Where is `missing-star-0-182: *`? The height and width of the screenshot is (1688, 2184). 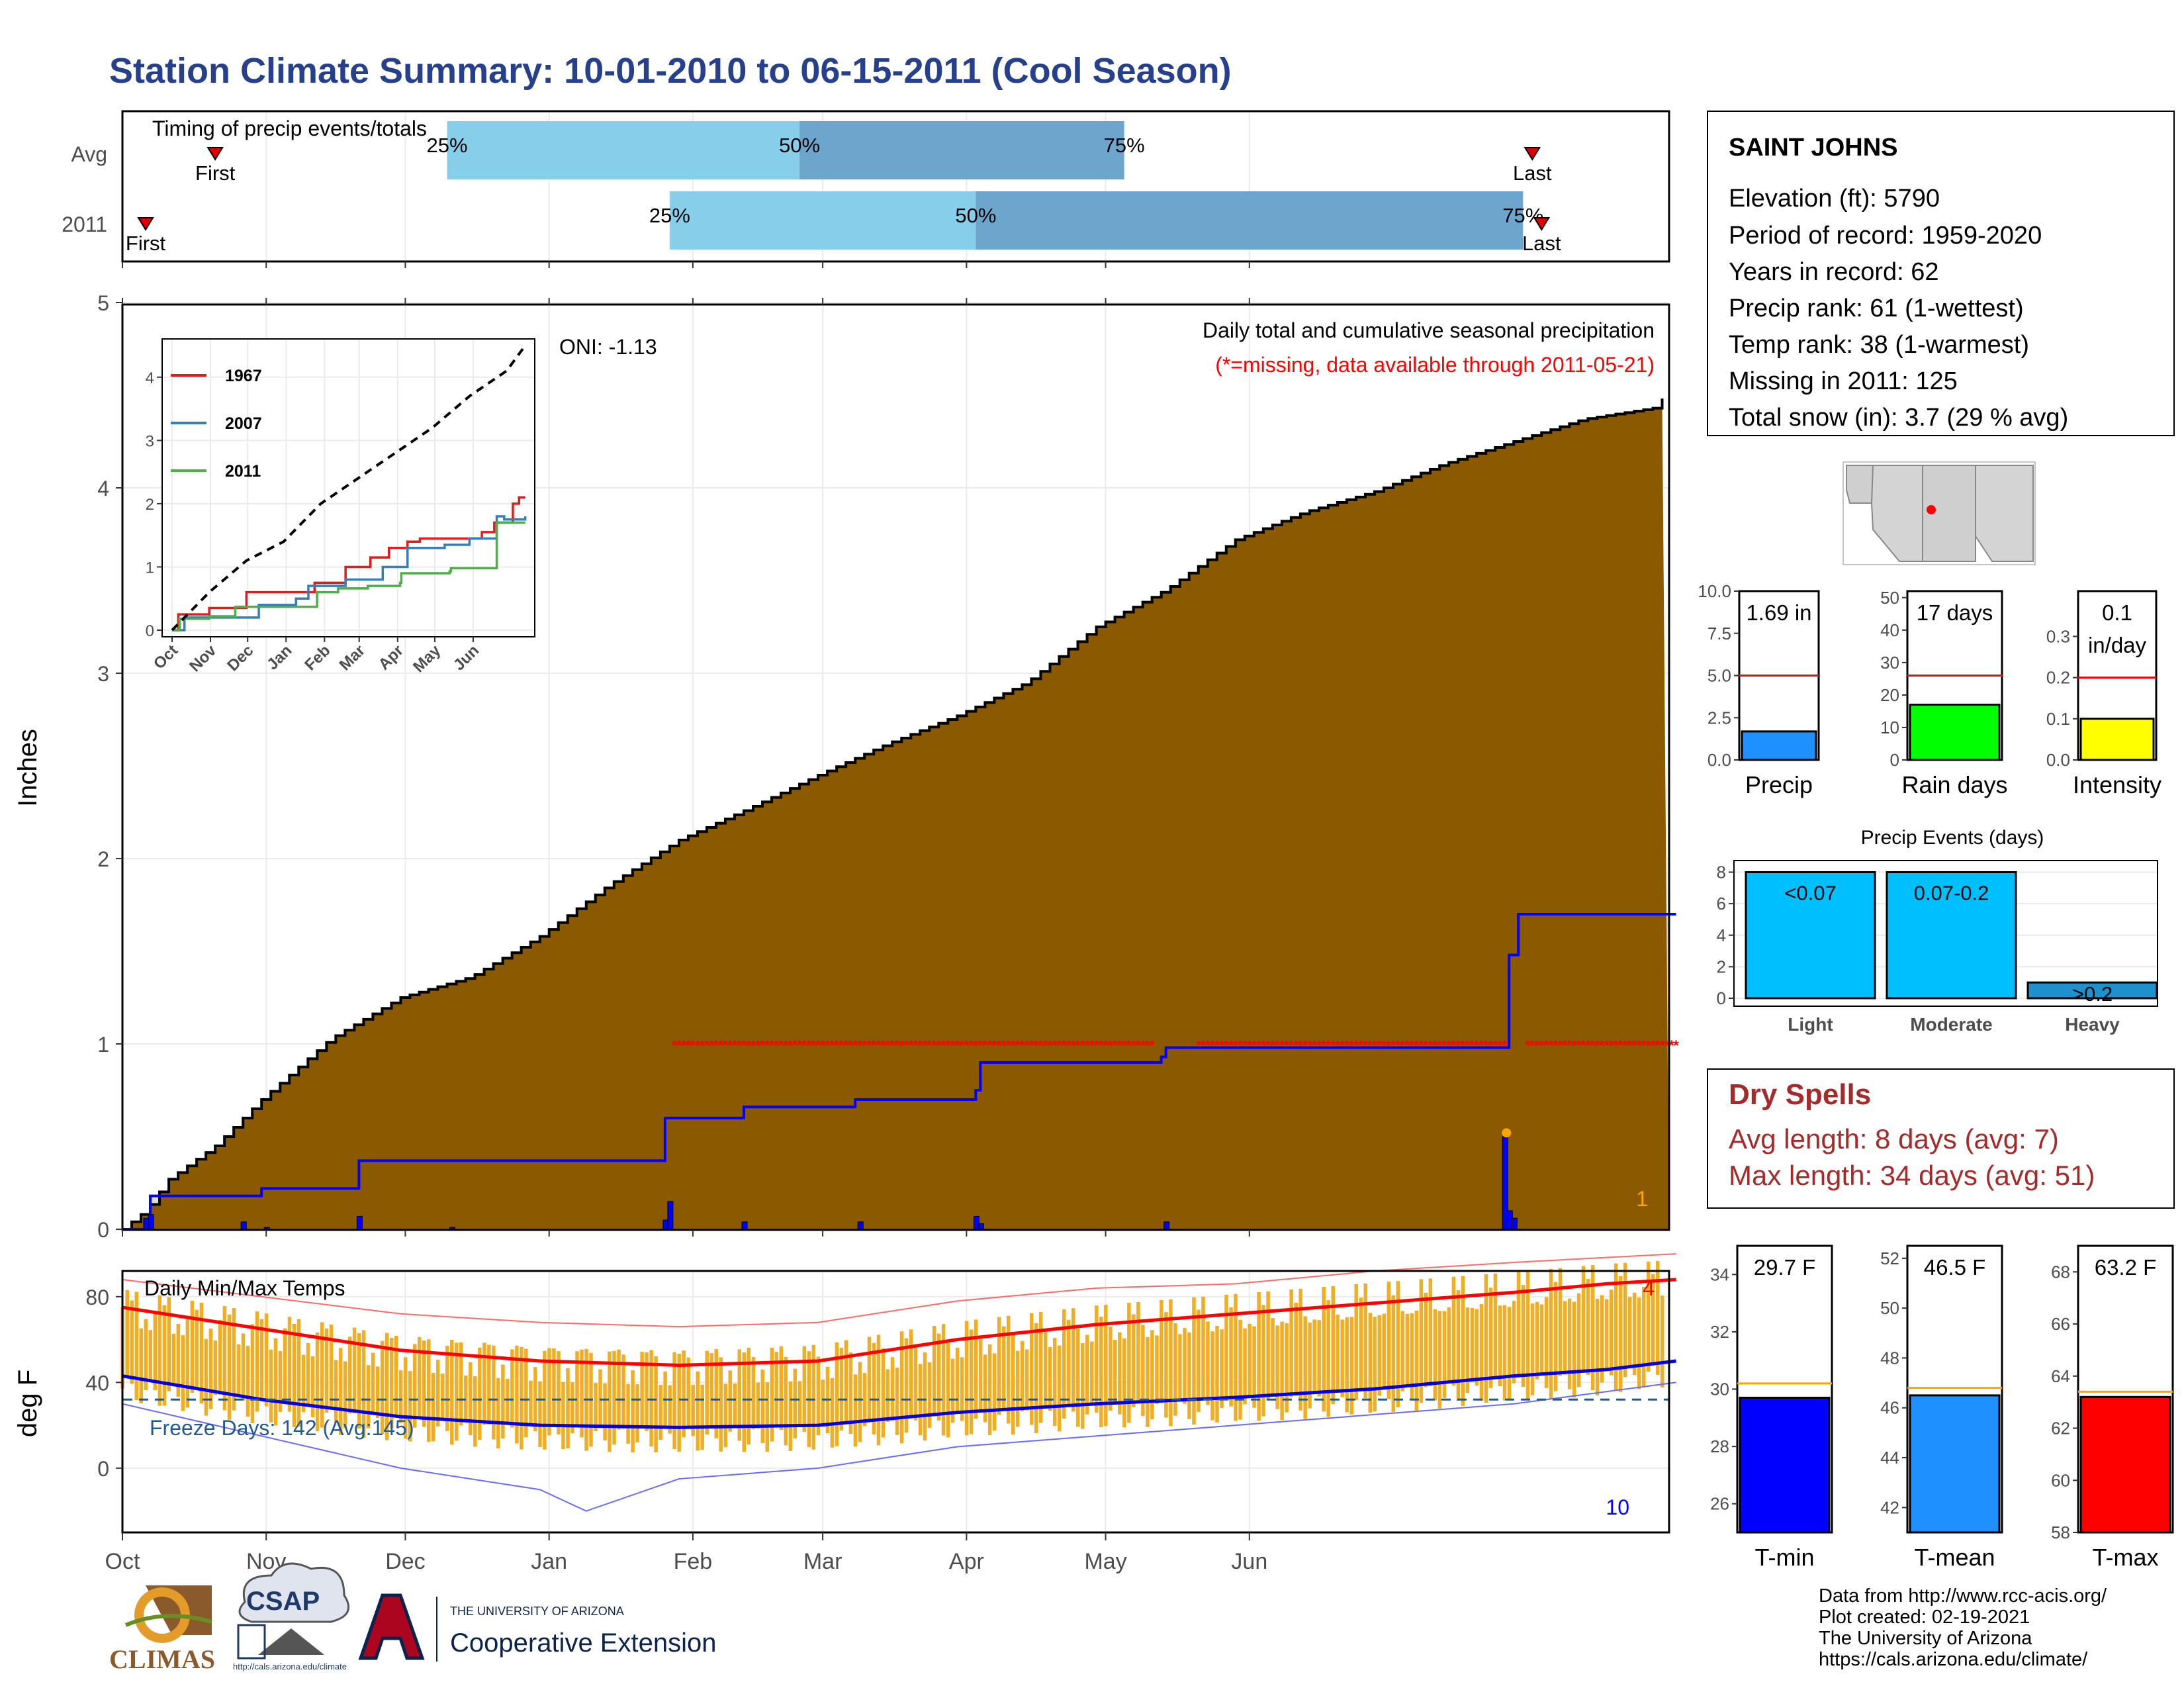 missing-star-0-182: * is located at coordinates (967, 1045).